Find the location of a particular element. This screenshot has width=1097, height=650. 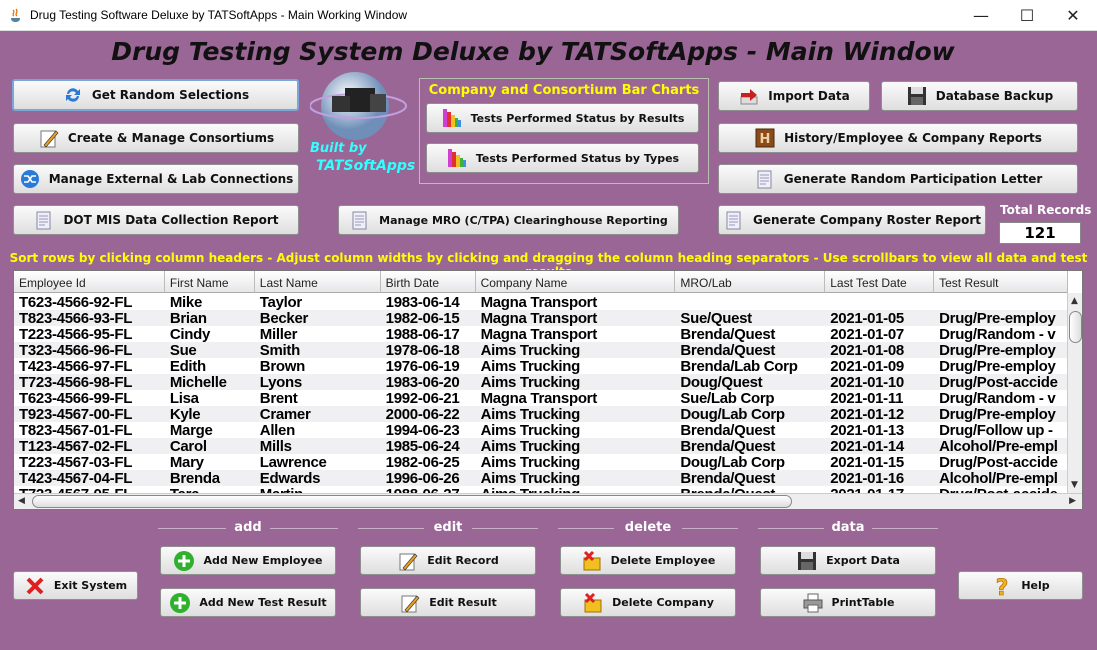

table-cell: T423-4566-97-FL is located at coordinates (76, 366).